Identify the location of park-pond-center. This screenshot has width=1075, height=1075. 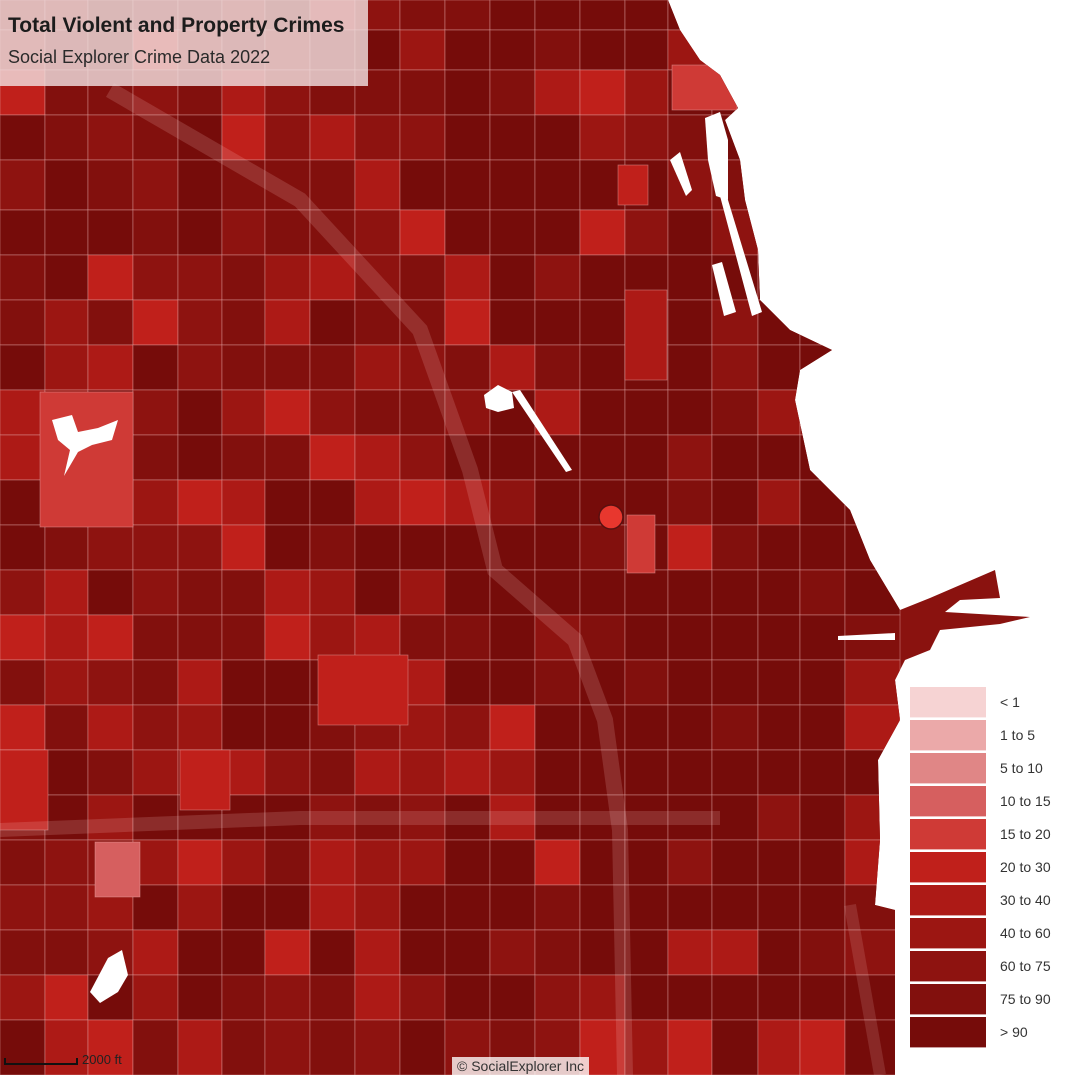
(499, 398).